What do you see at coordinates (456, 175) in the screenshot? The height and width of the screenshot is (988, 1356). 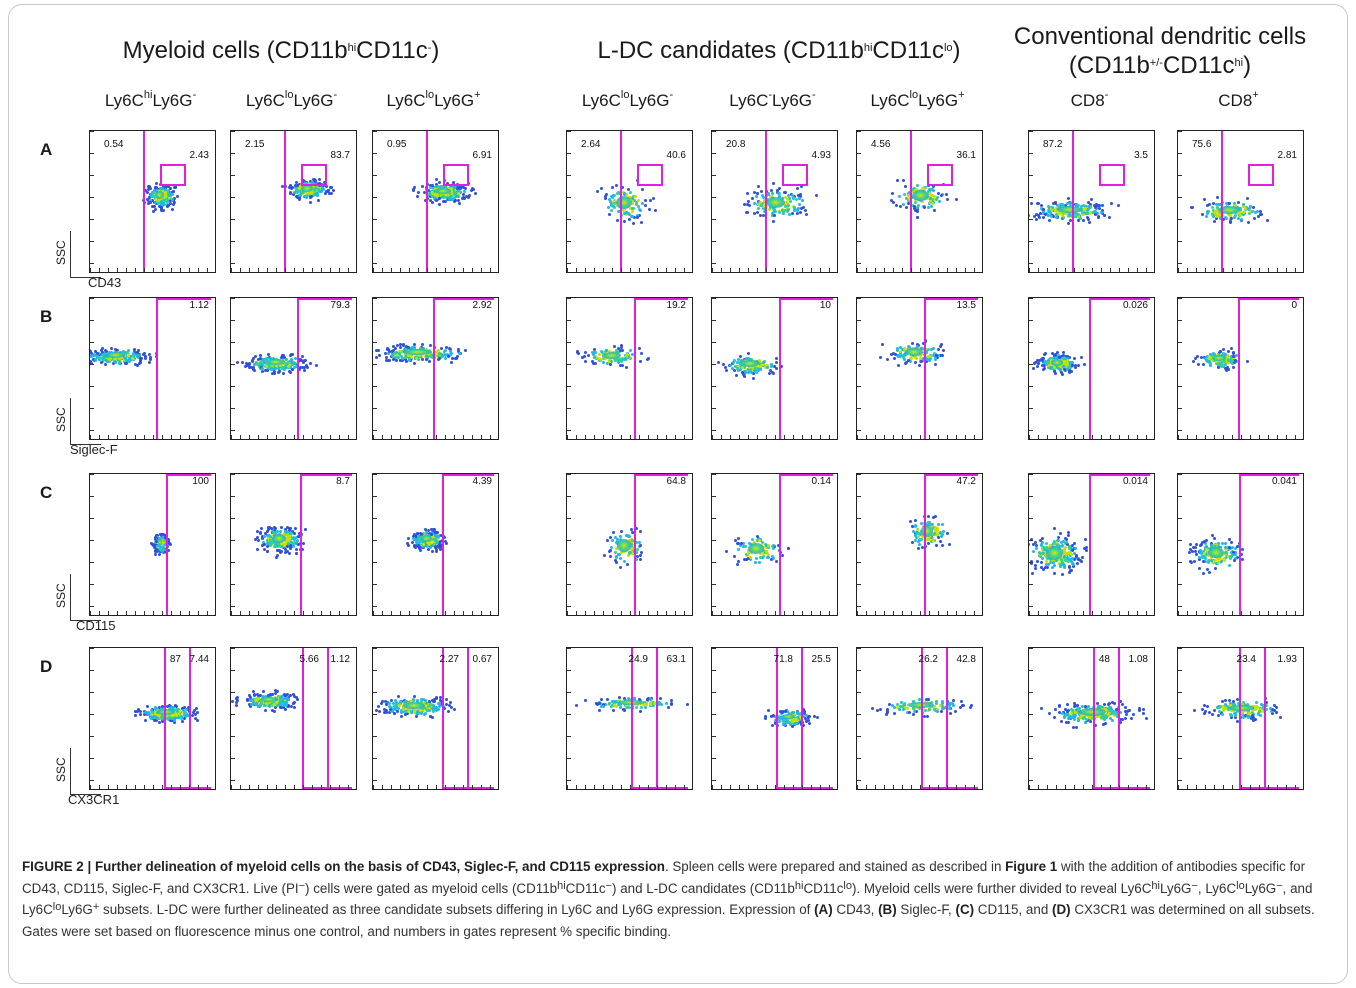 I see `cd43-hi-gate` at bounding box center [456, 175].